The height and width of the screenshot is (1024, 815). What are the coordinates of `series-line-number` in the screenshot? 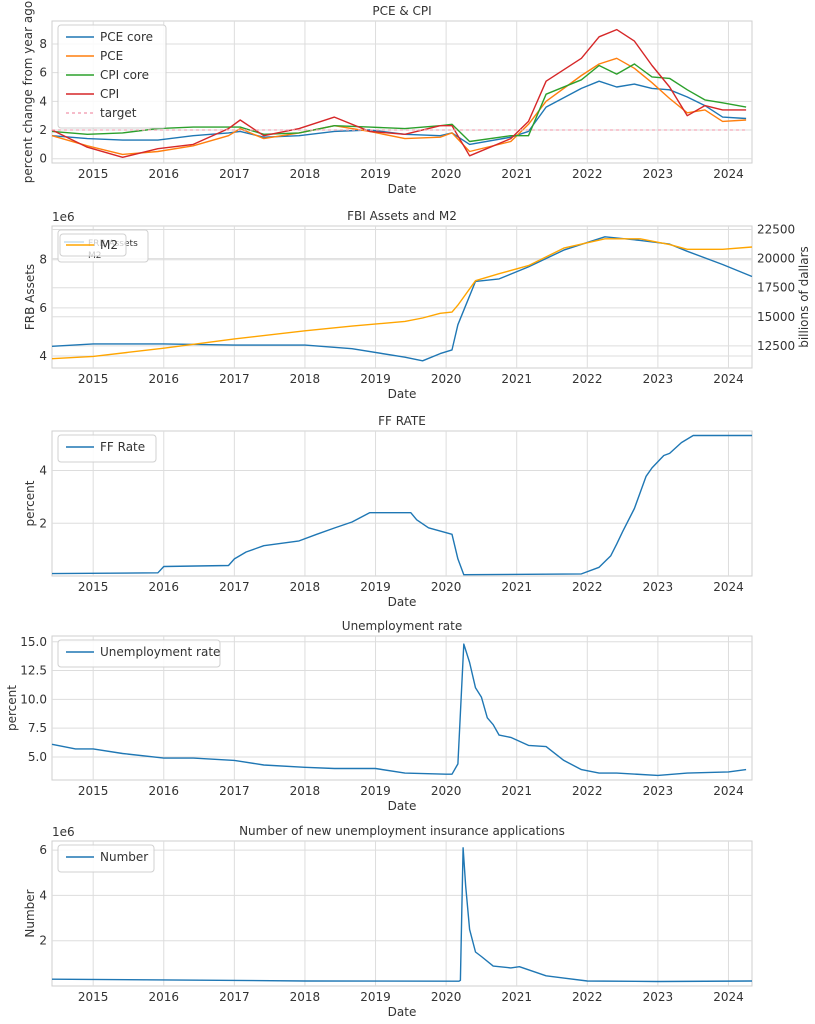 It's located at (402, 915).